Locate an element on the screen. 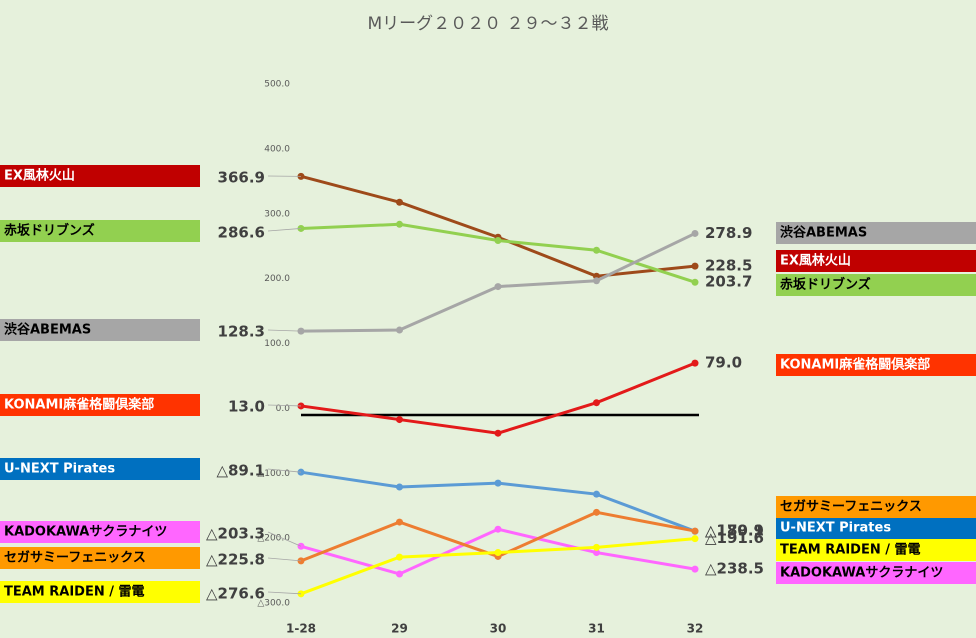 This screenshot has width=976, height=638. x-tick-label: 29 is located at coordinates (399, 629).